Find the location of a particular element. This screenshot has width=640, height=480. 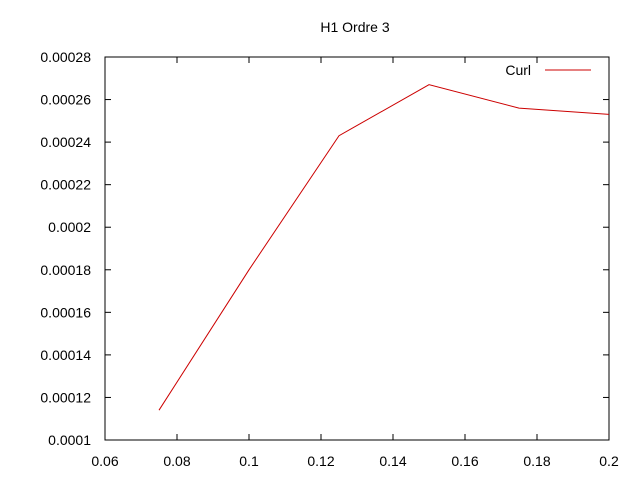

y-tick-label: 0.00026 is located at coordinates (65, 100).